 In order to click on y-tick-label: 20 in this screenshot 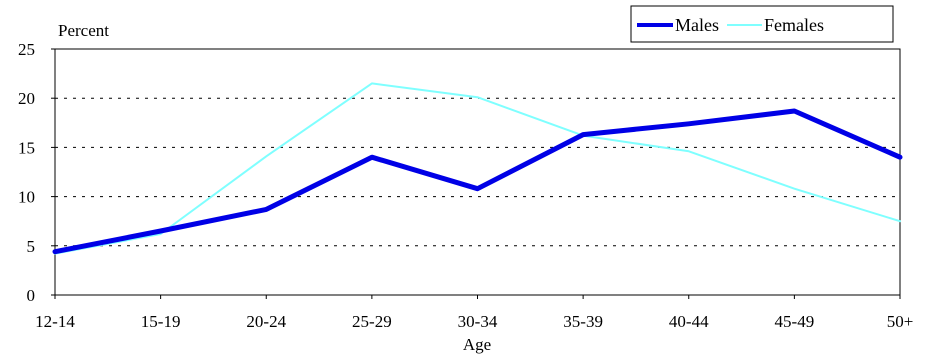, I will do `click(26, 98)`.